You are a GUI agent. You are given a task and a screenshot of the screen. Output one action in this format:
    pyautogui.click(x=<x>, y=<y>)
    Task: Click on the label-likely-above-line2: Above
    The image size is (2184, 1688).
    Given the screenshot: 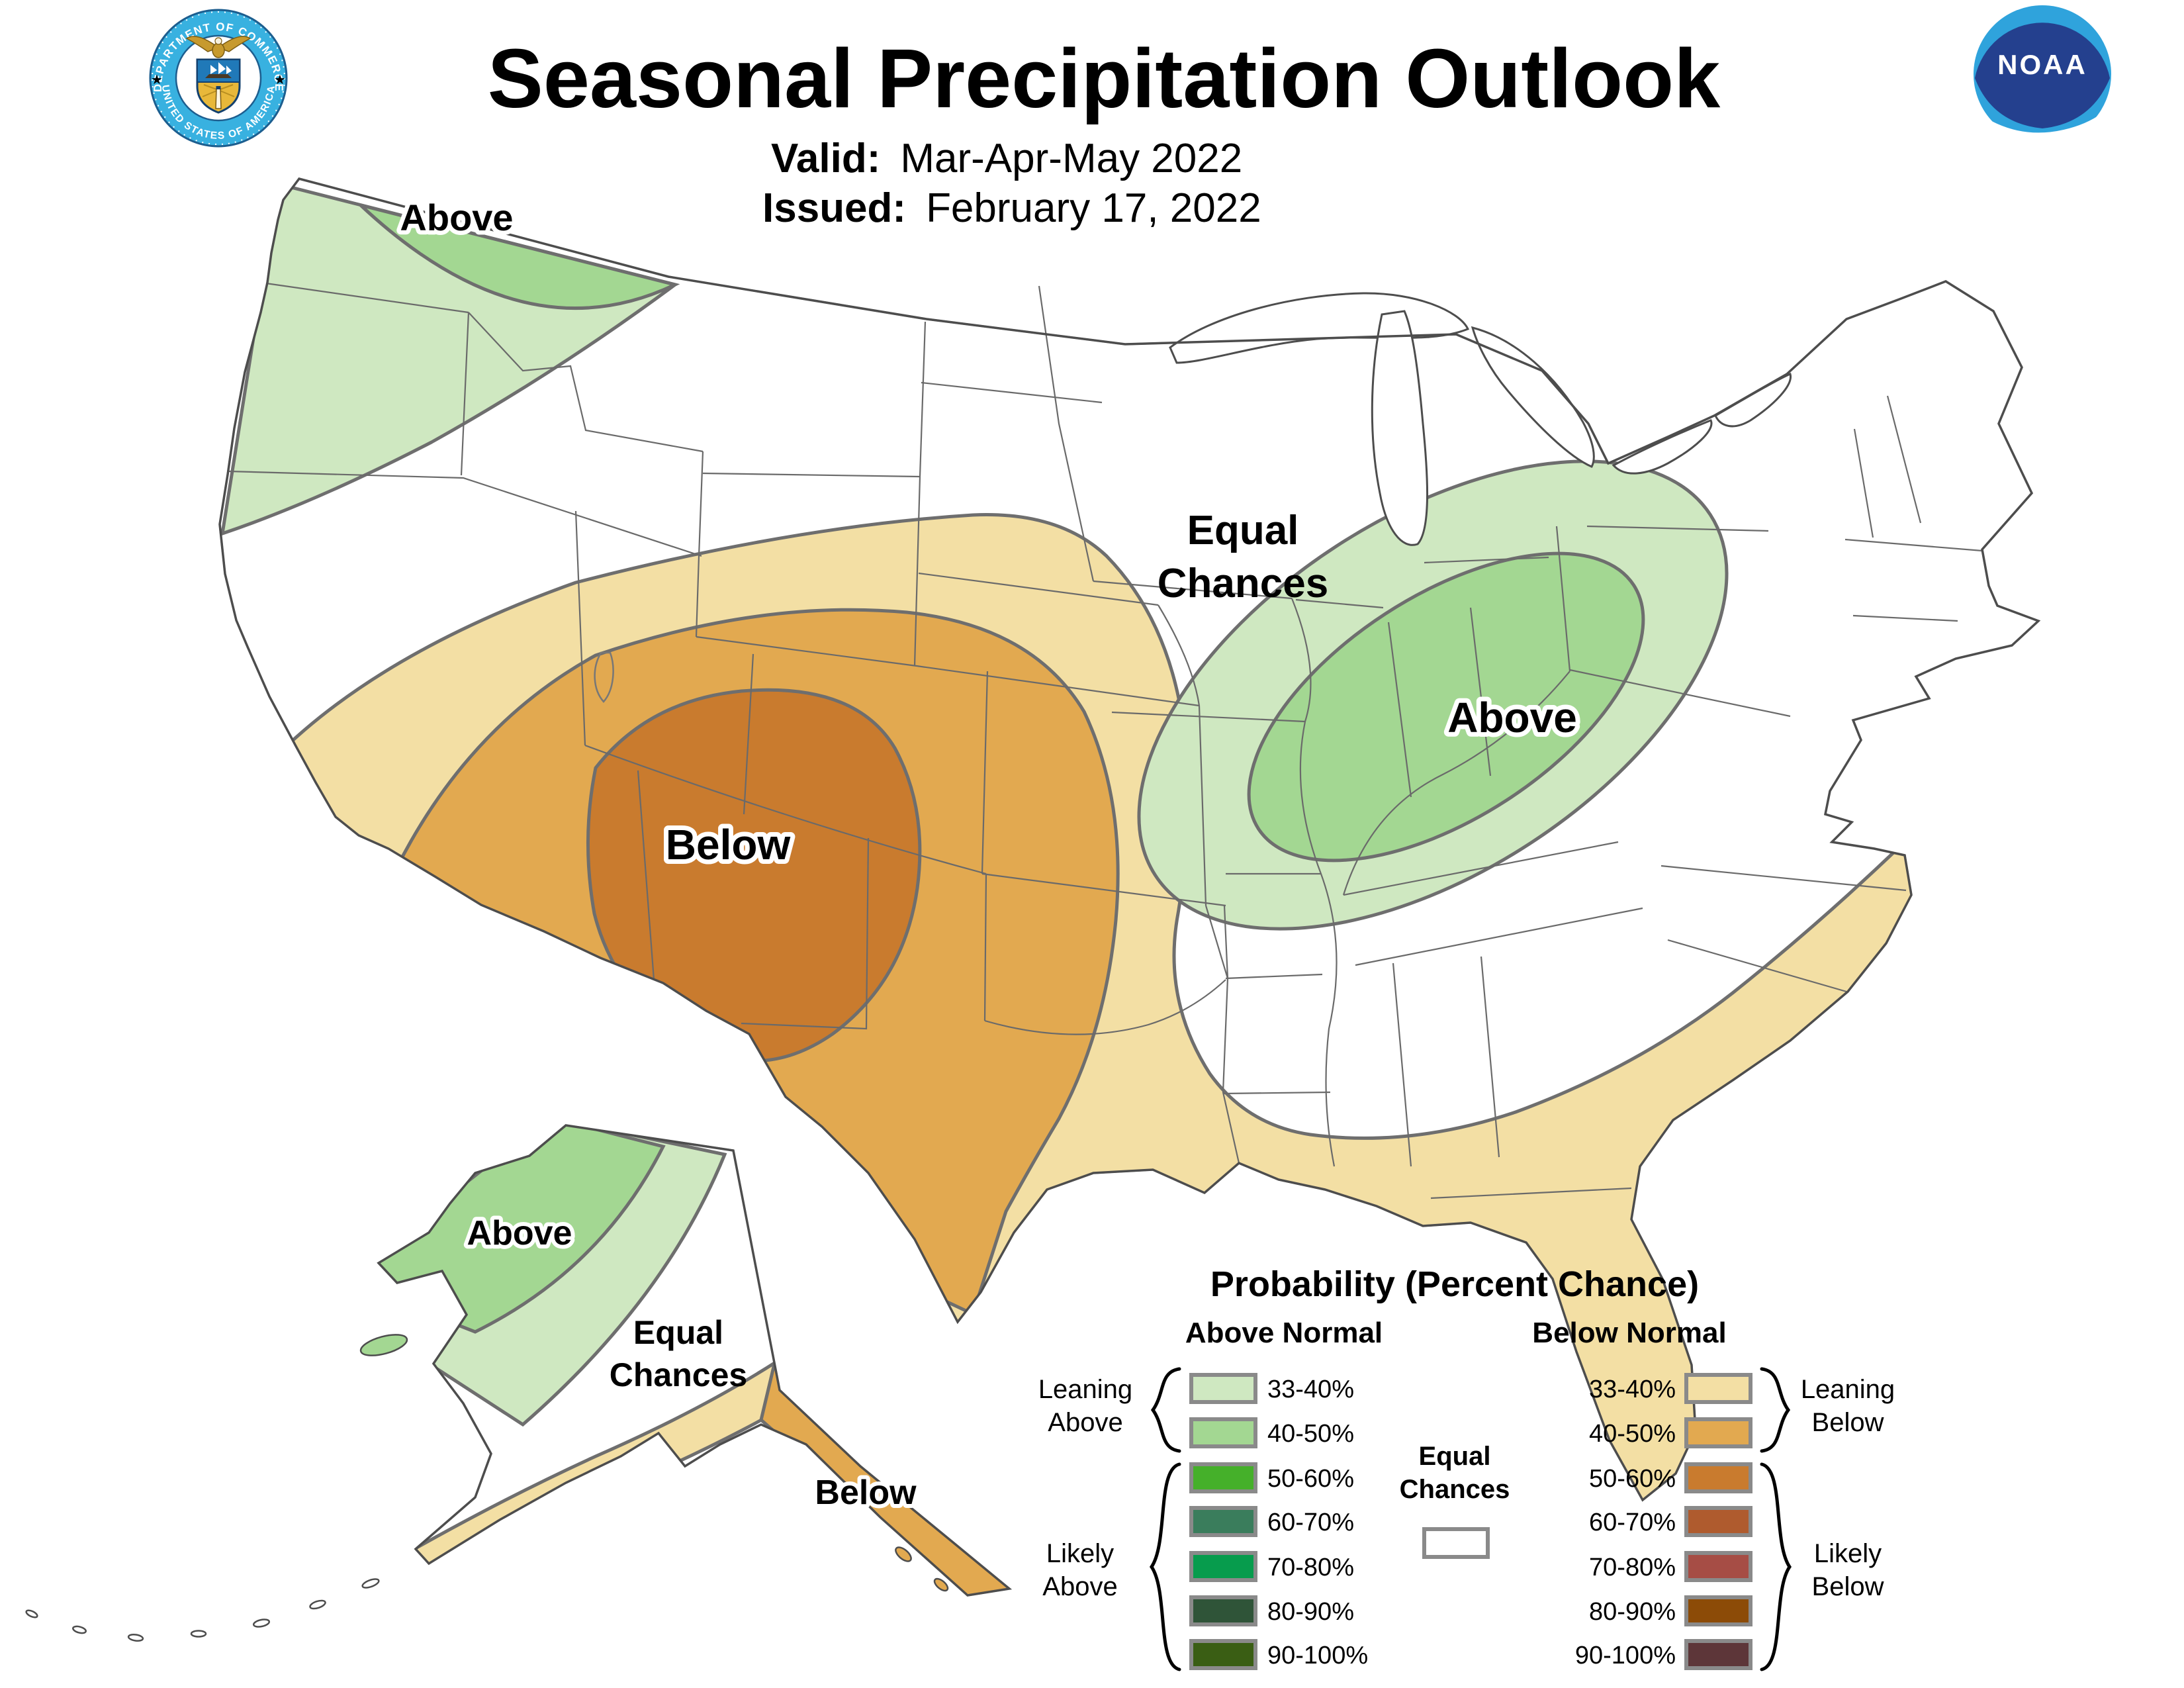 What is the action you would take?
    pyautogui.click(x=1079, y=1586)
    